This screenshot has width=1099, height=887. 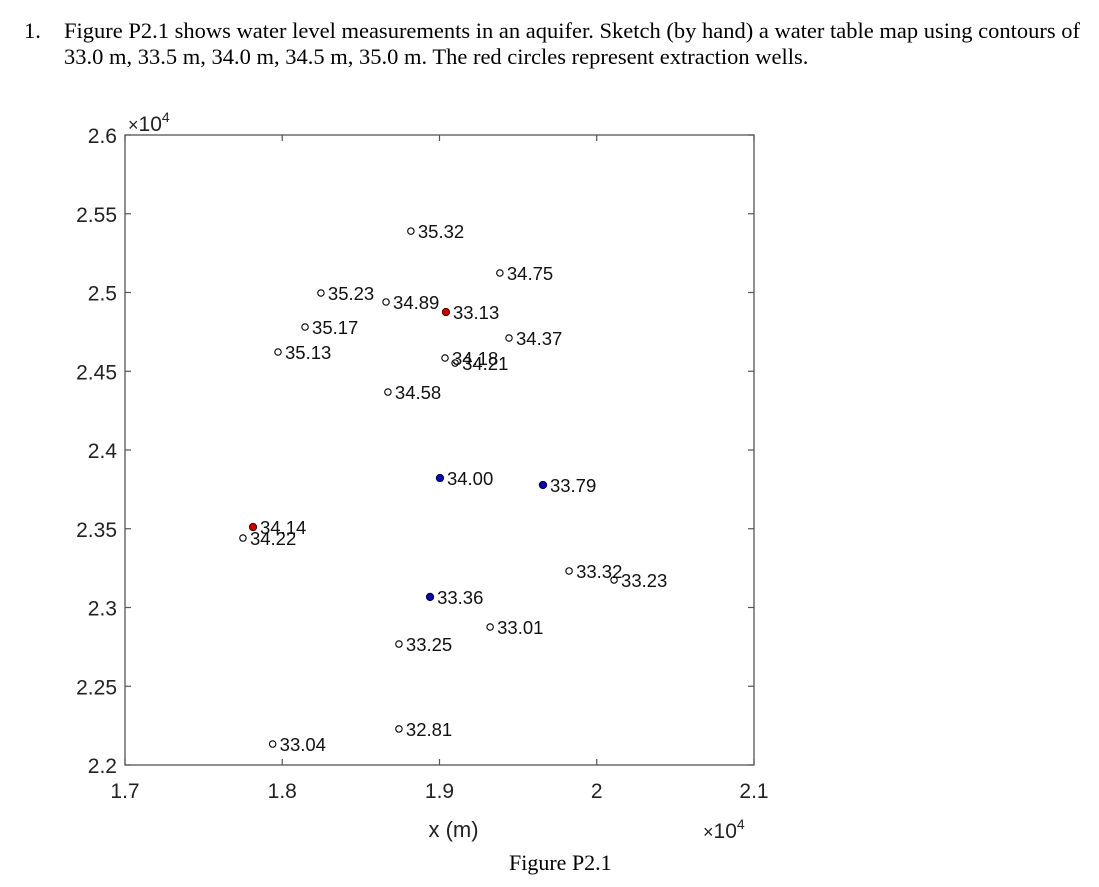 I want to click on observation-point: 34.18, so click(x=469, y=358).